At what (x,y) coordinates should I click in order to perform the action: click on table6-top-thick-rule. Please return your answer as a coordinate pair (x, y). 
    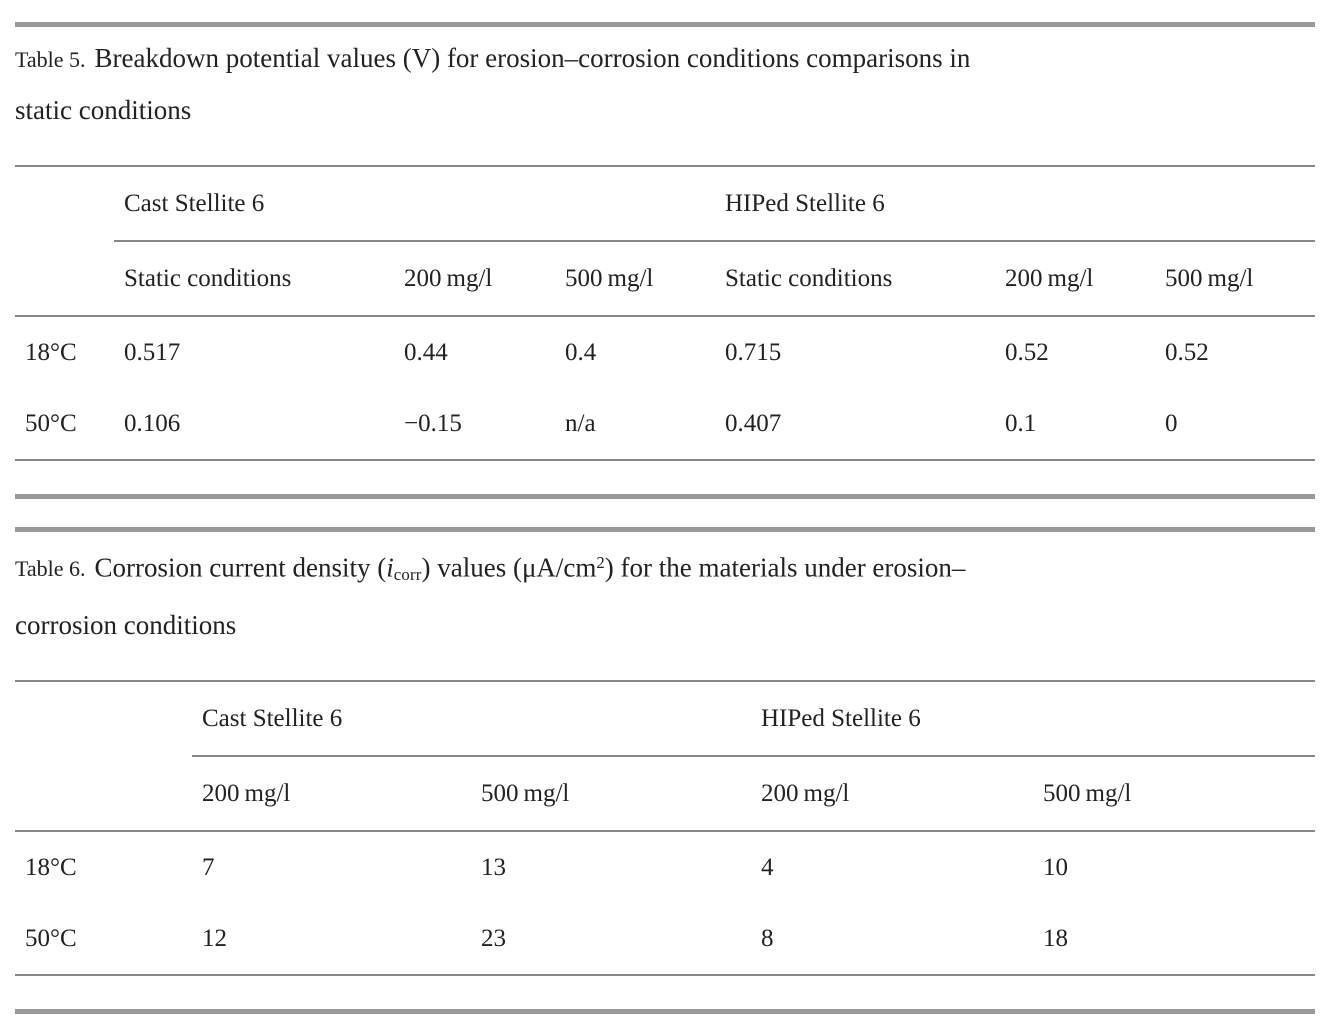
    Looking at the image, I should click on (665, 529).